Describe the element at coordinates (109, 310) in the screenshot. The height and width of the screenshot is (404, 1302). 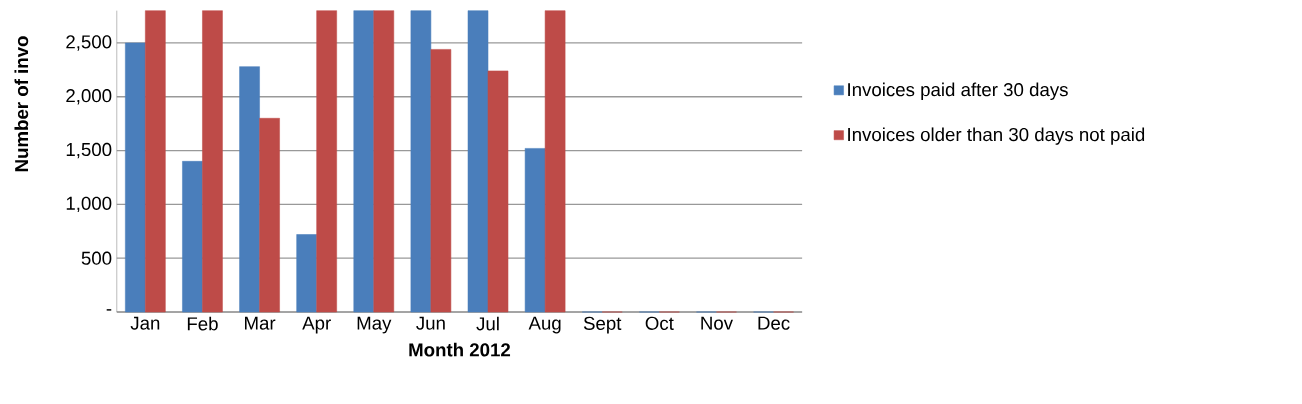
I see `y-tick-label: -` at that location.